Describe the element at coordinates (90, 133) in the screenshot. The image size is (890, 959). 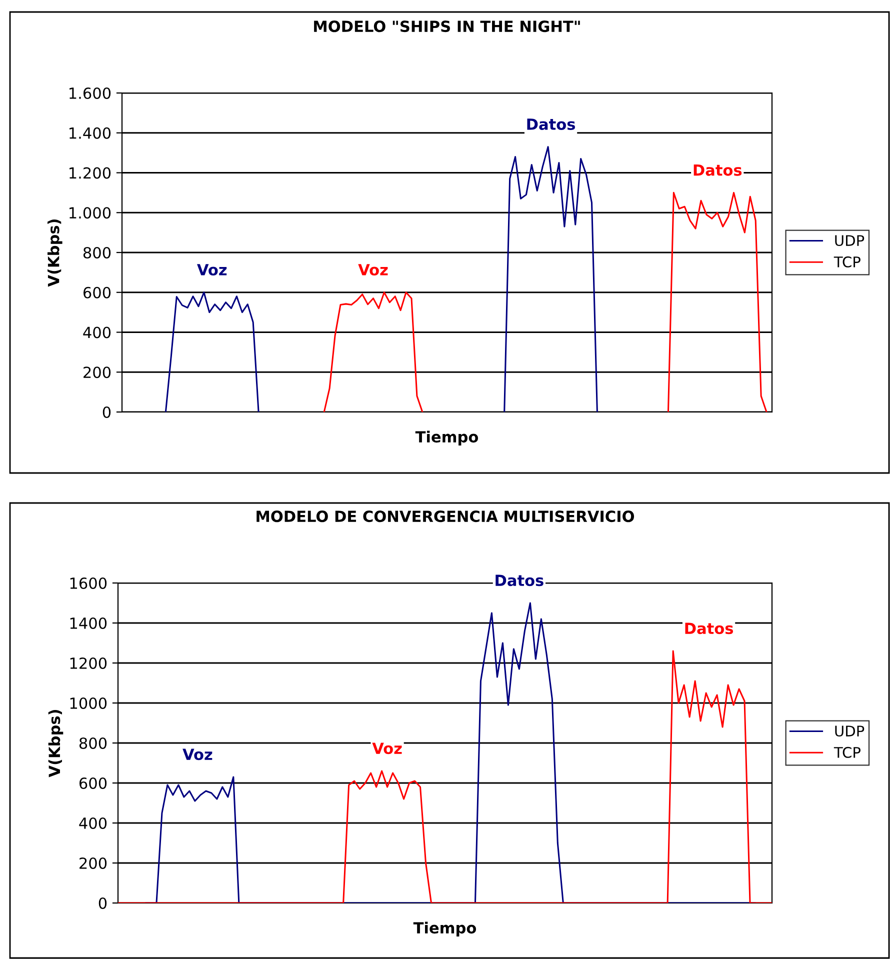
I see `y-tick-label: 1.400` at that location.